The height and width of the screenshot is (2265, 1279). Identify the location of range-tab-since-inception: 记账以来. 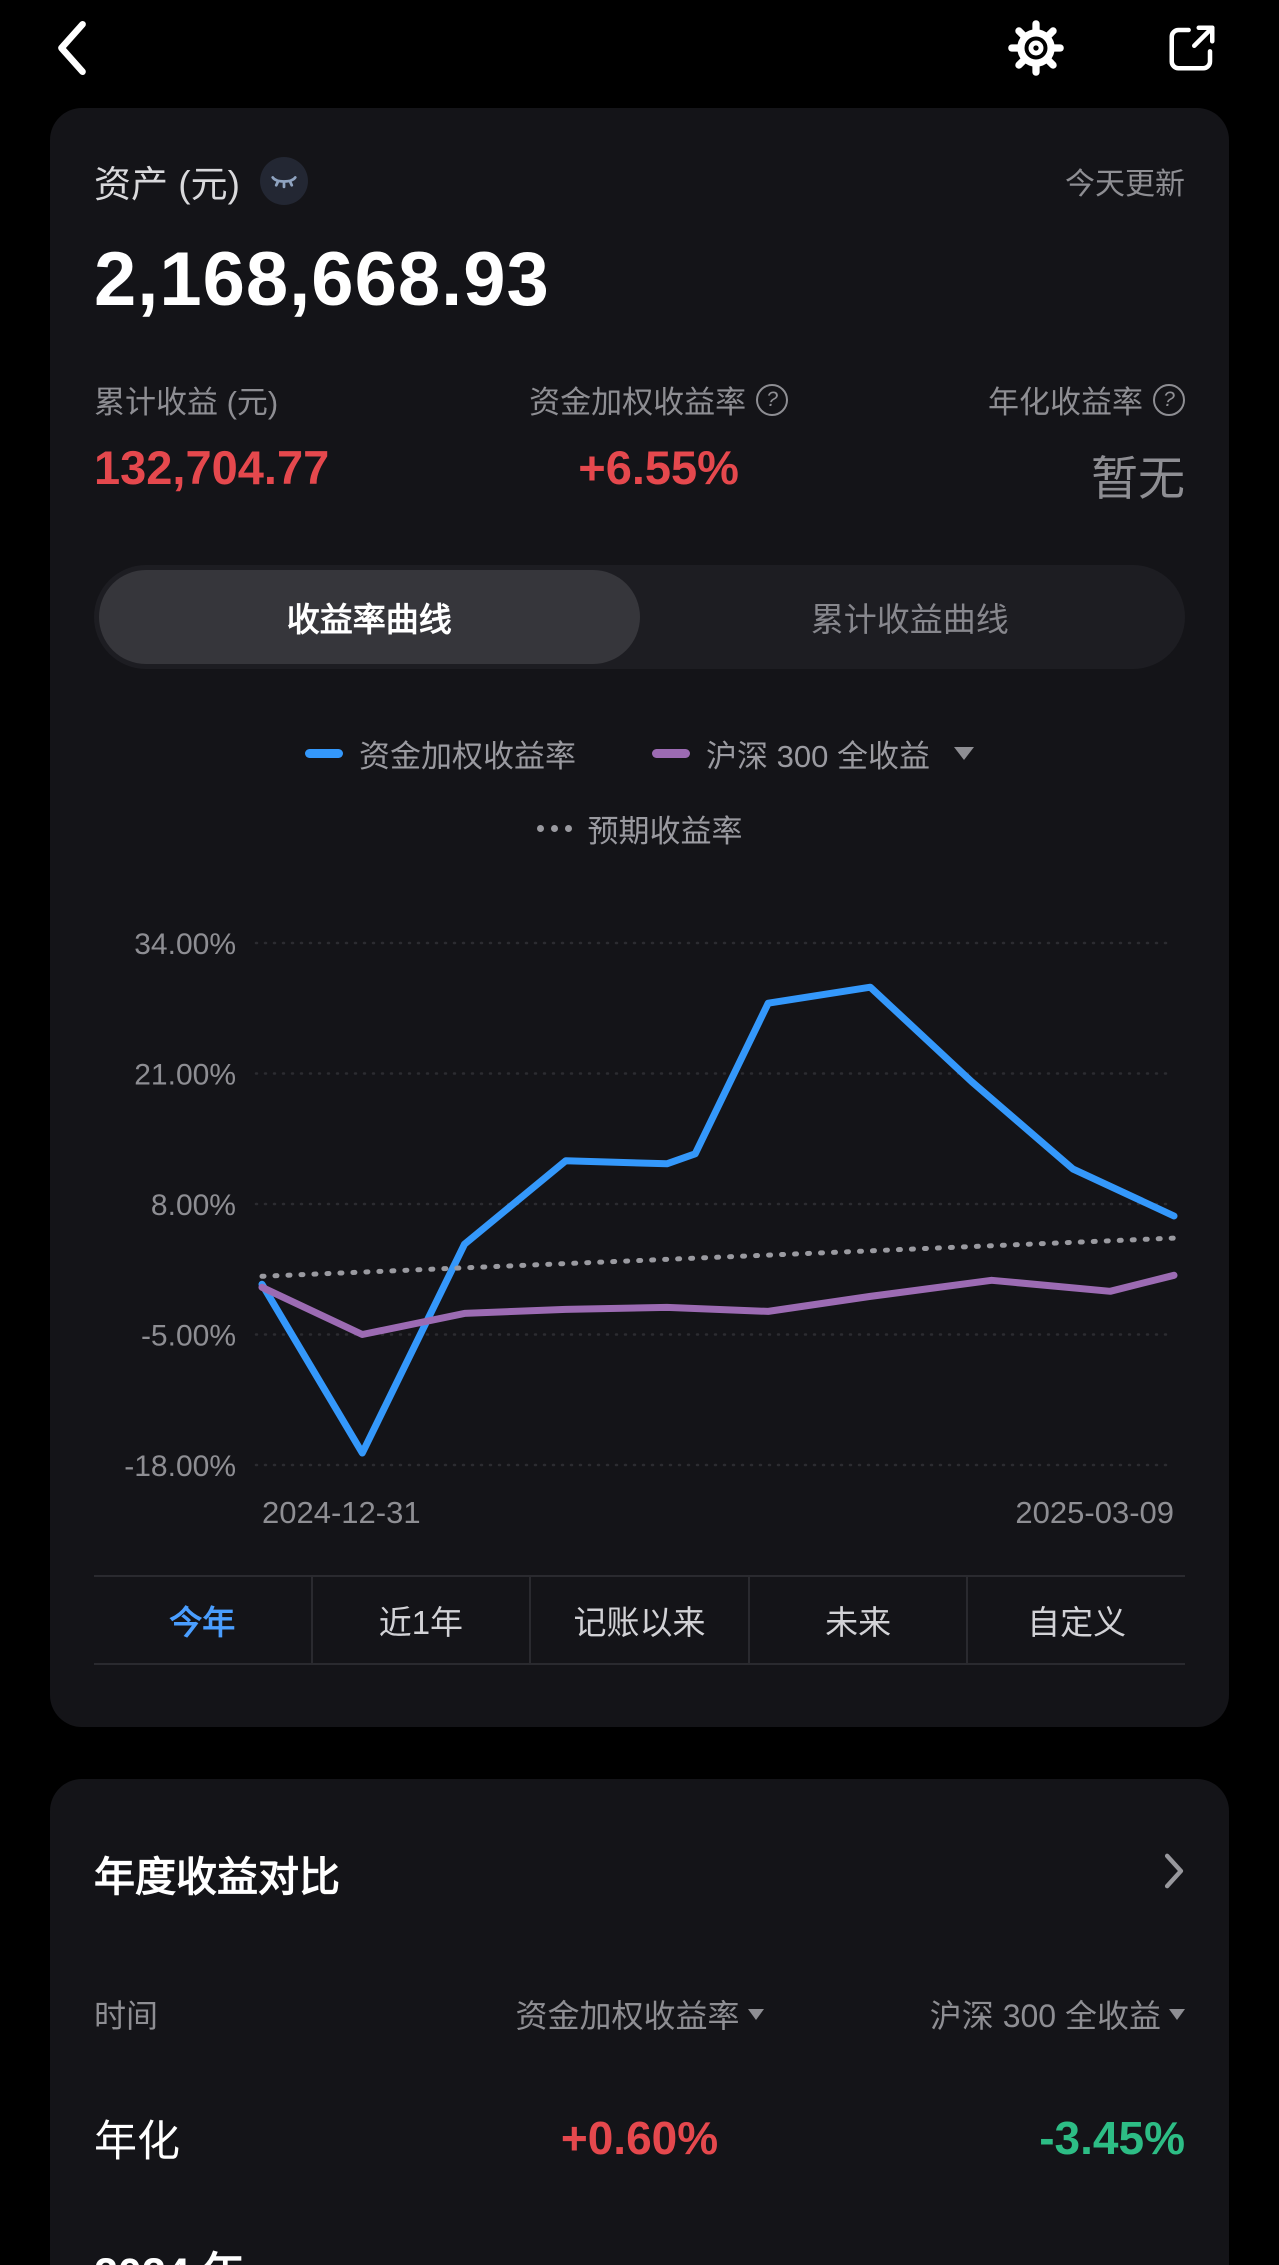
(640, 1620).